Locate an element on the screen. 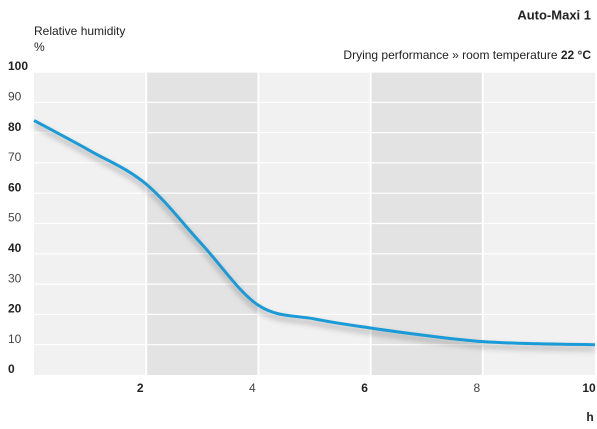 Image resolution: width=597 pixels, height=429 pixels. x-tick-label: 10 is located at coordinates (589, 388).